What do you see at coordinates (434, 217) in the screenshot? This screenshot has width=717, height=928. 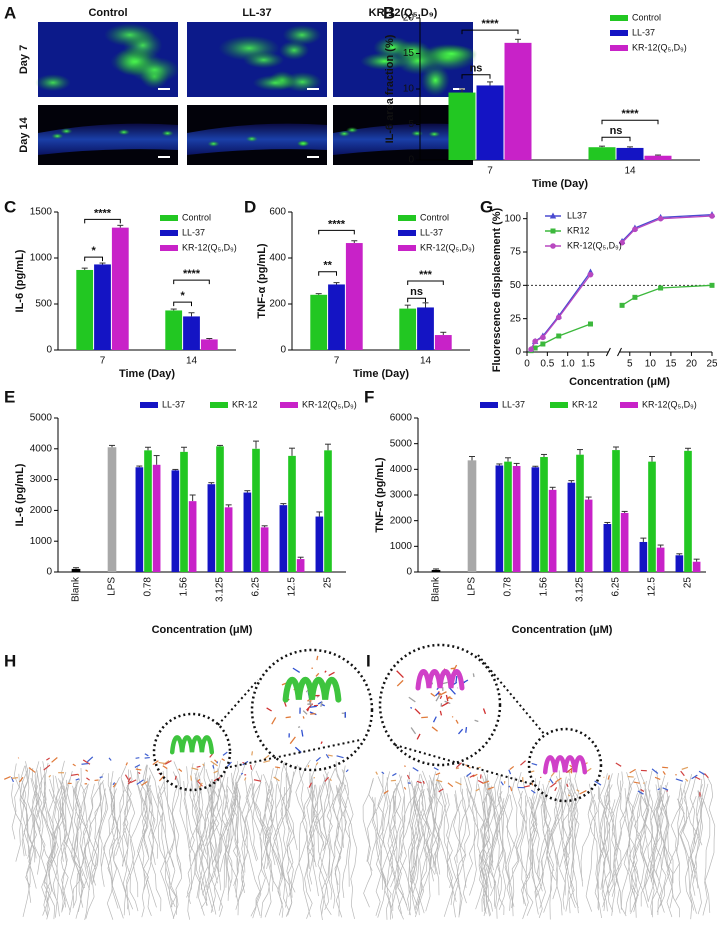 I see `legend-label: Control` at bounding box center [434, 217].